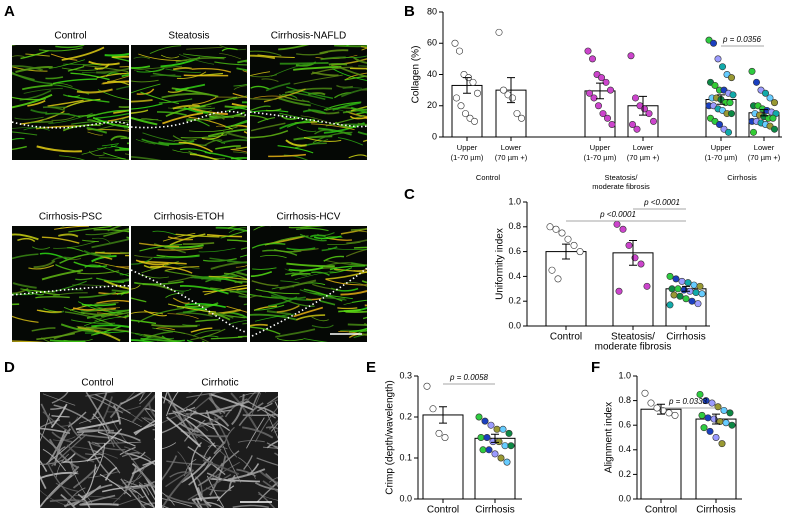 This screenshot has width=787, height=522. What do you see at coordinates (609, 437) in the screenshot?
I see `y-axis-label: Alignment index` at bounding box center [609, 437].